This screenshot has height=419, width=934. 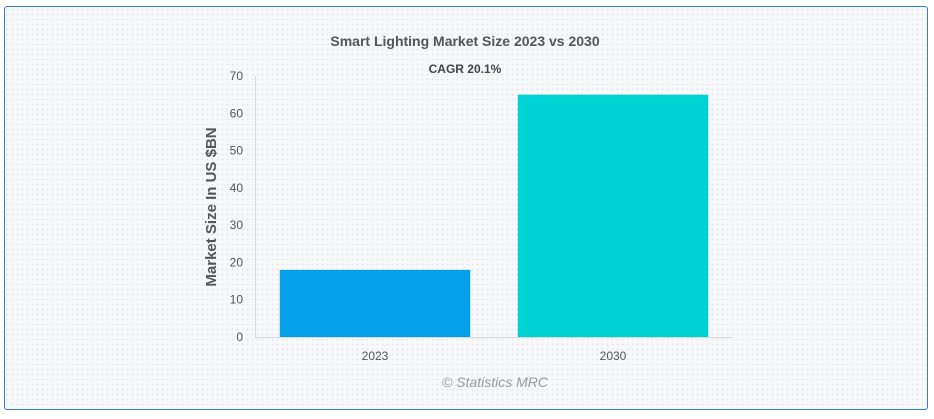 I want to click on y-tick-labels: 0 10 20 30 40 50 60 70, so click(x=237, y=206).